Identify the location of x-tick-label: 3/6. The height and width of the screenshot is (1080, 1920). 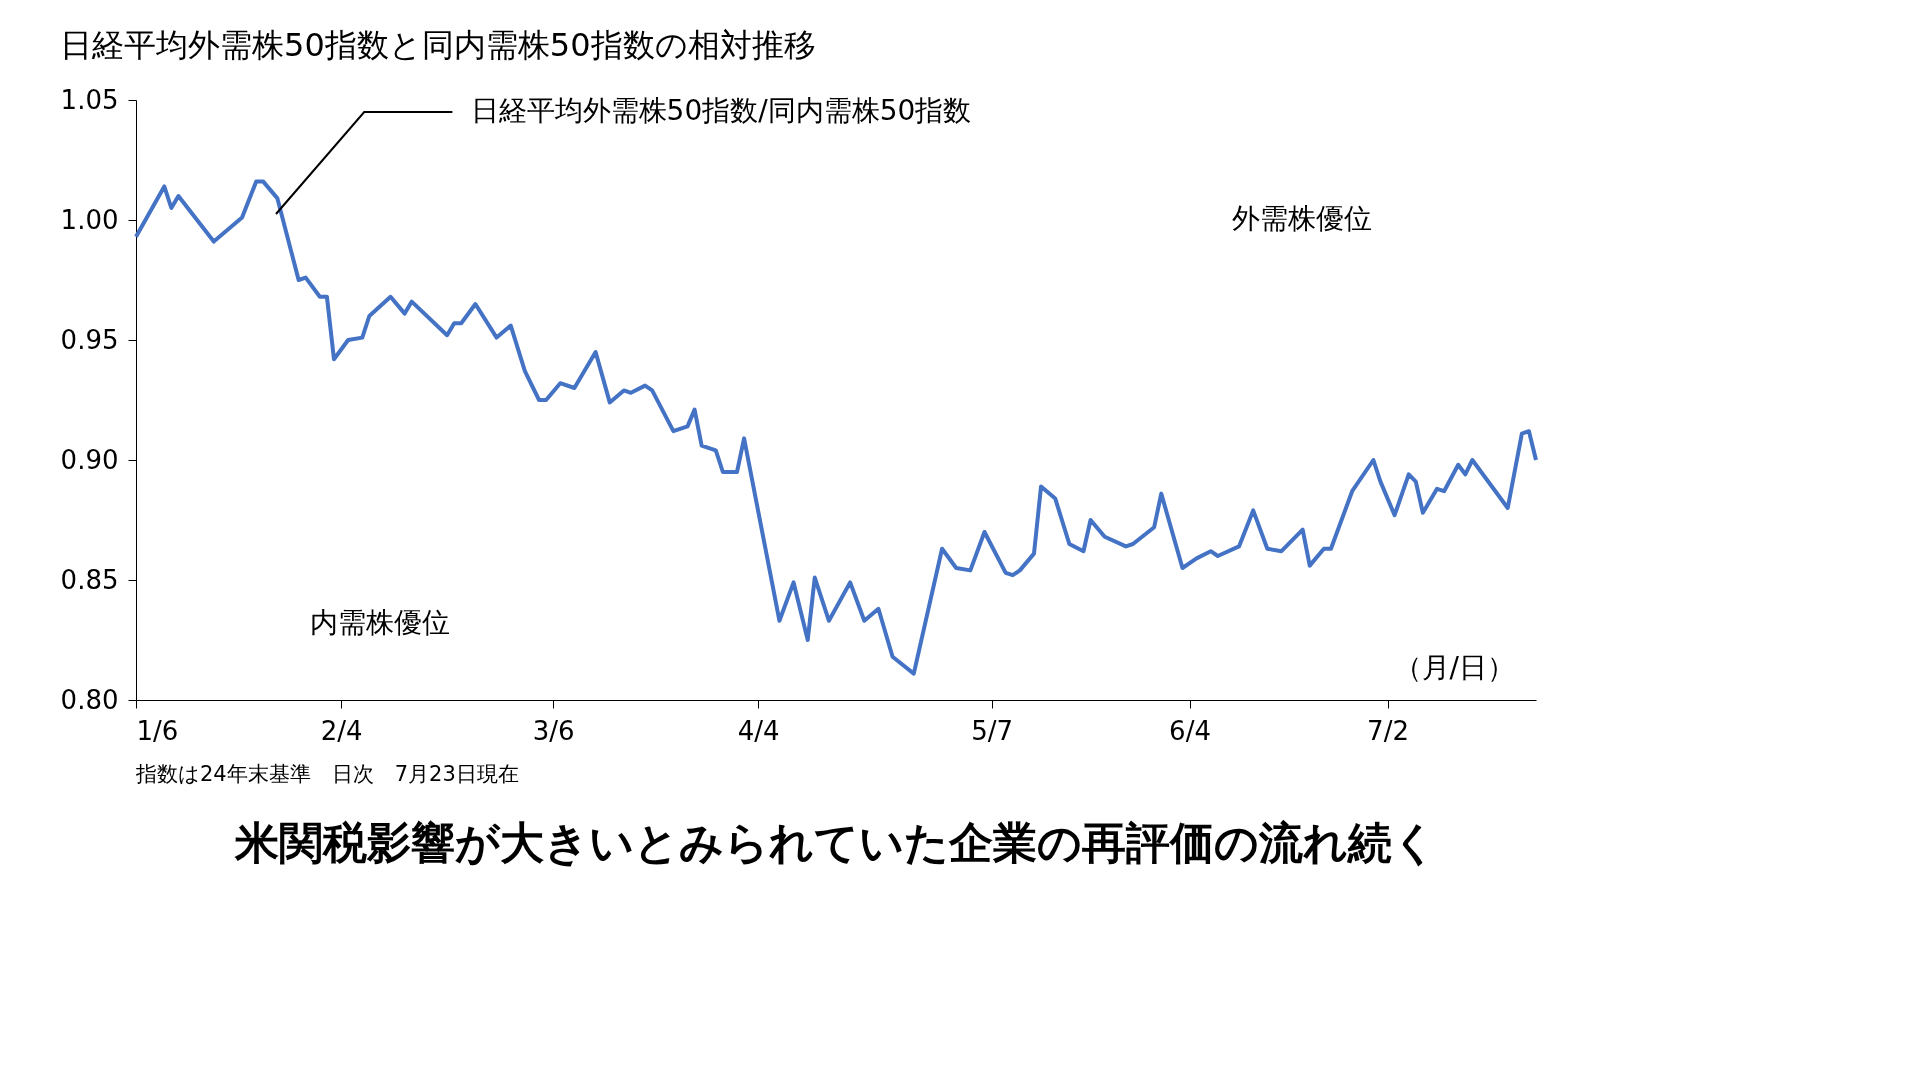
(553, 730).